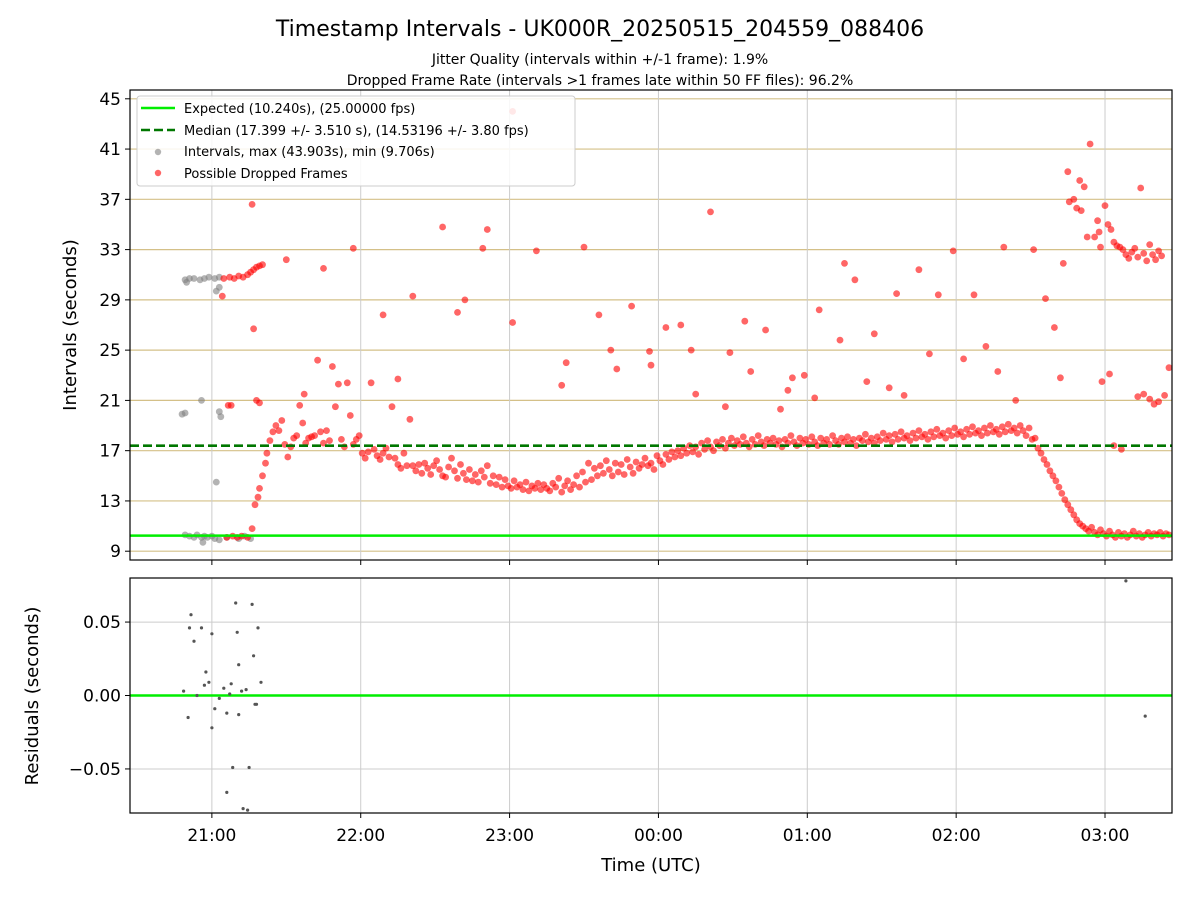  Describe the element at coordinates (509, 836) in the screenshot. I see `x-tick-label: 23:00` at that location.